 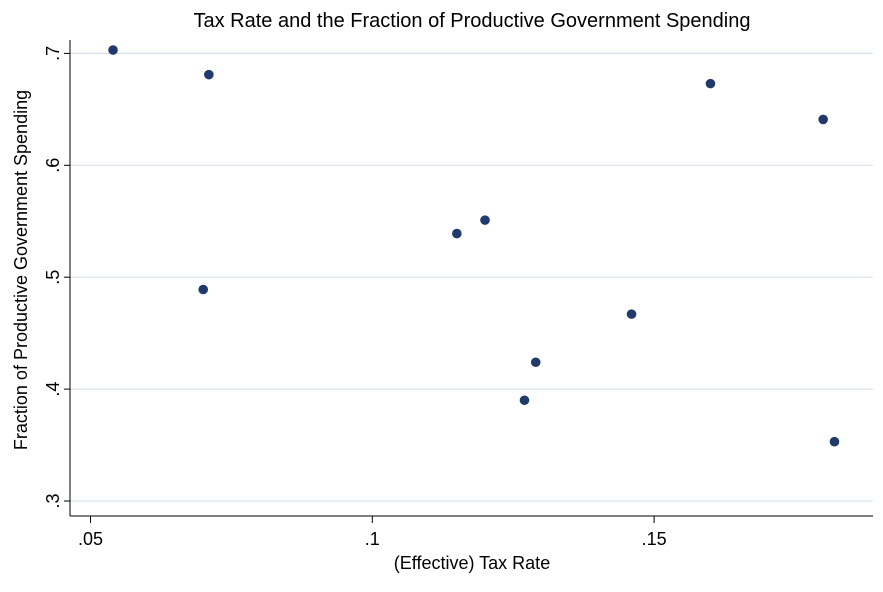 I want to click on x-tick-label: .1, so click(x=372, y=539).